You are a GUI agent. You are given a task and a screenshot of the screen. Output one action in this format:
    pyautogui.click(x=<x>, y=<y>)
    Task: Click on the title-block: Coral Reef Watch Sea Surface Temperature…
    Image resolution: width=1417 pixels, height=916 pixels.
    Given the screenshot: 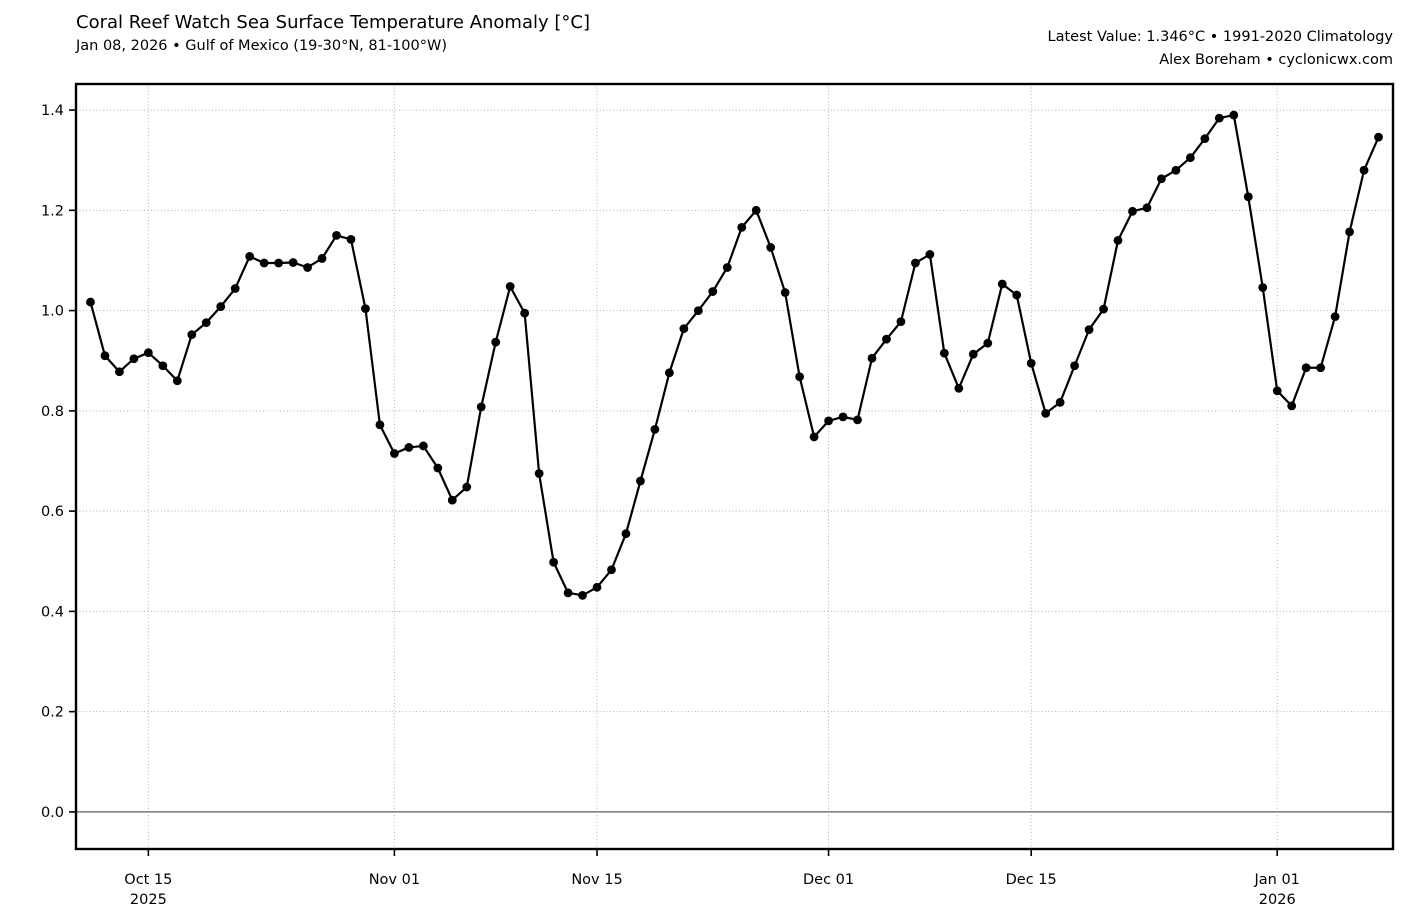 What is the action you would take?
    pyautogui.click(x=333, y=33)
    